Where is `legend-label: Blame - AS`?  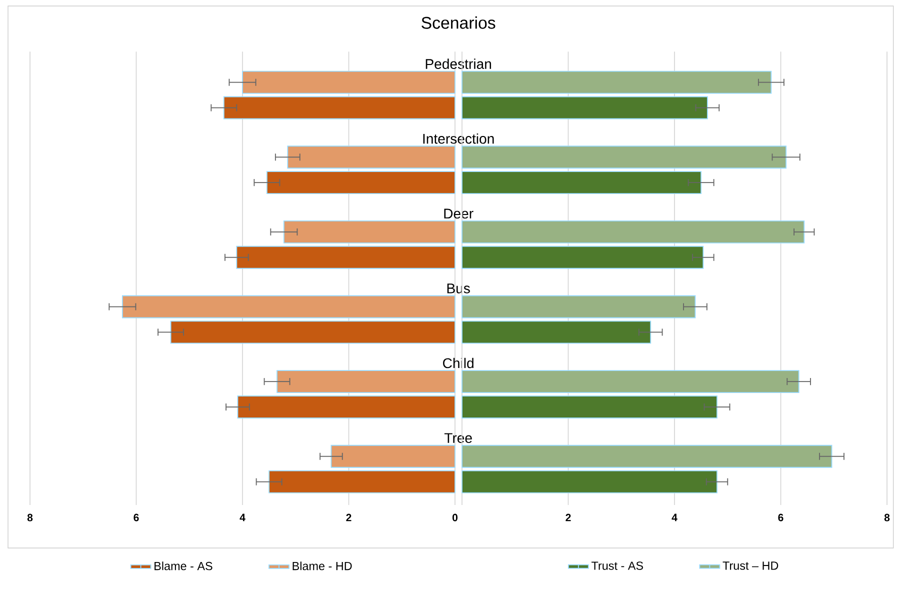 legend-label: Blame - AS is located at coordinates (183, 566).